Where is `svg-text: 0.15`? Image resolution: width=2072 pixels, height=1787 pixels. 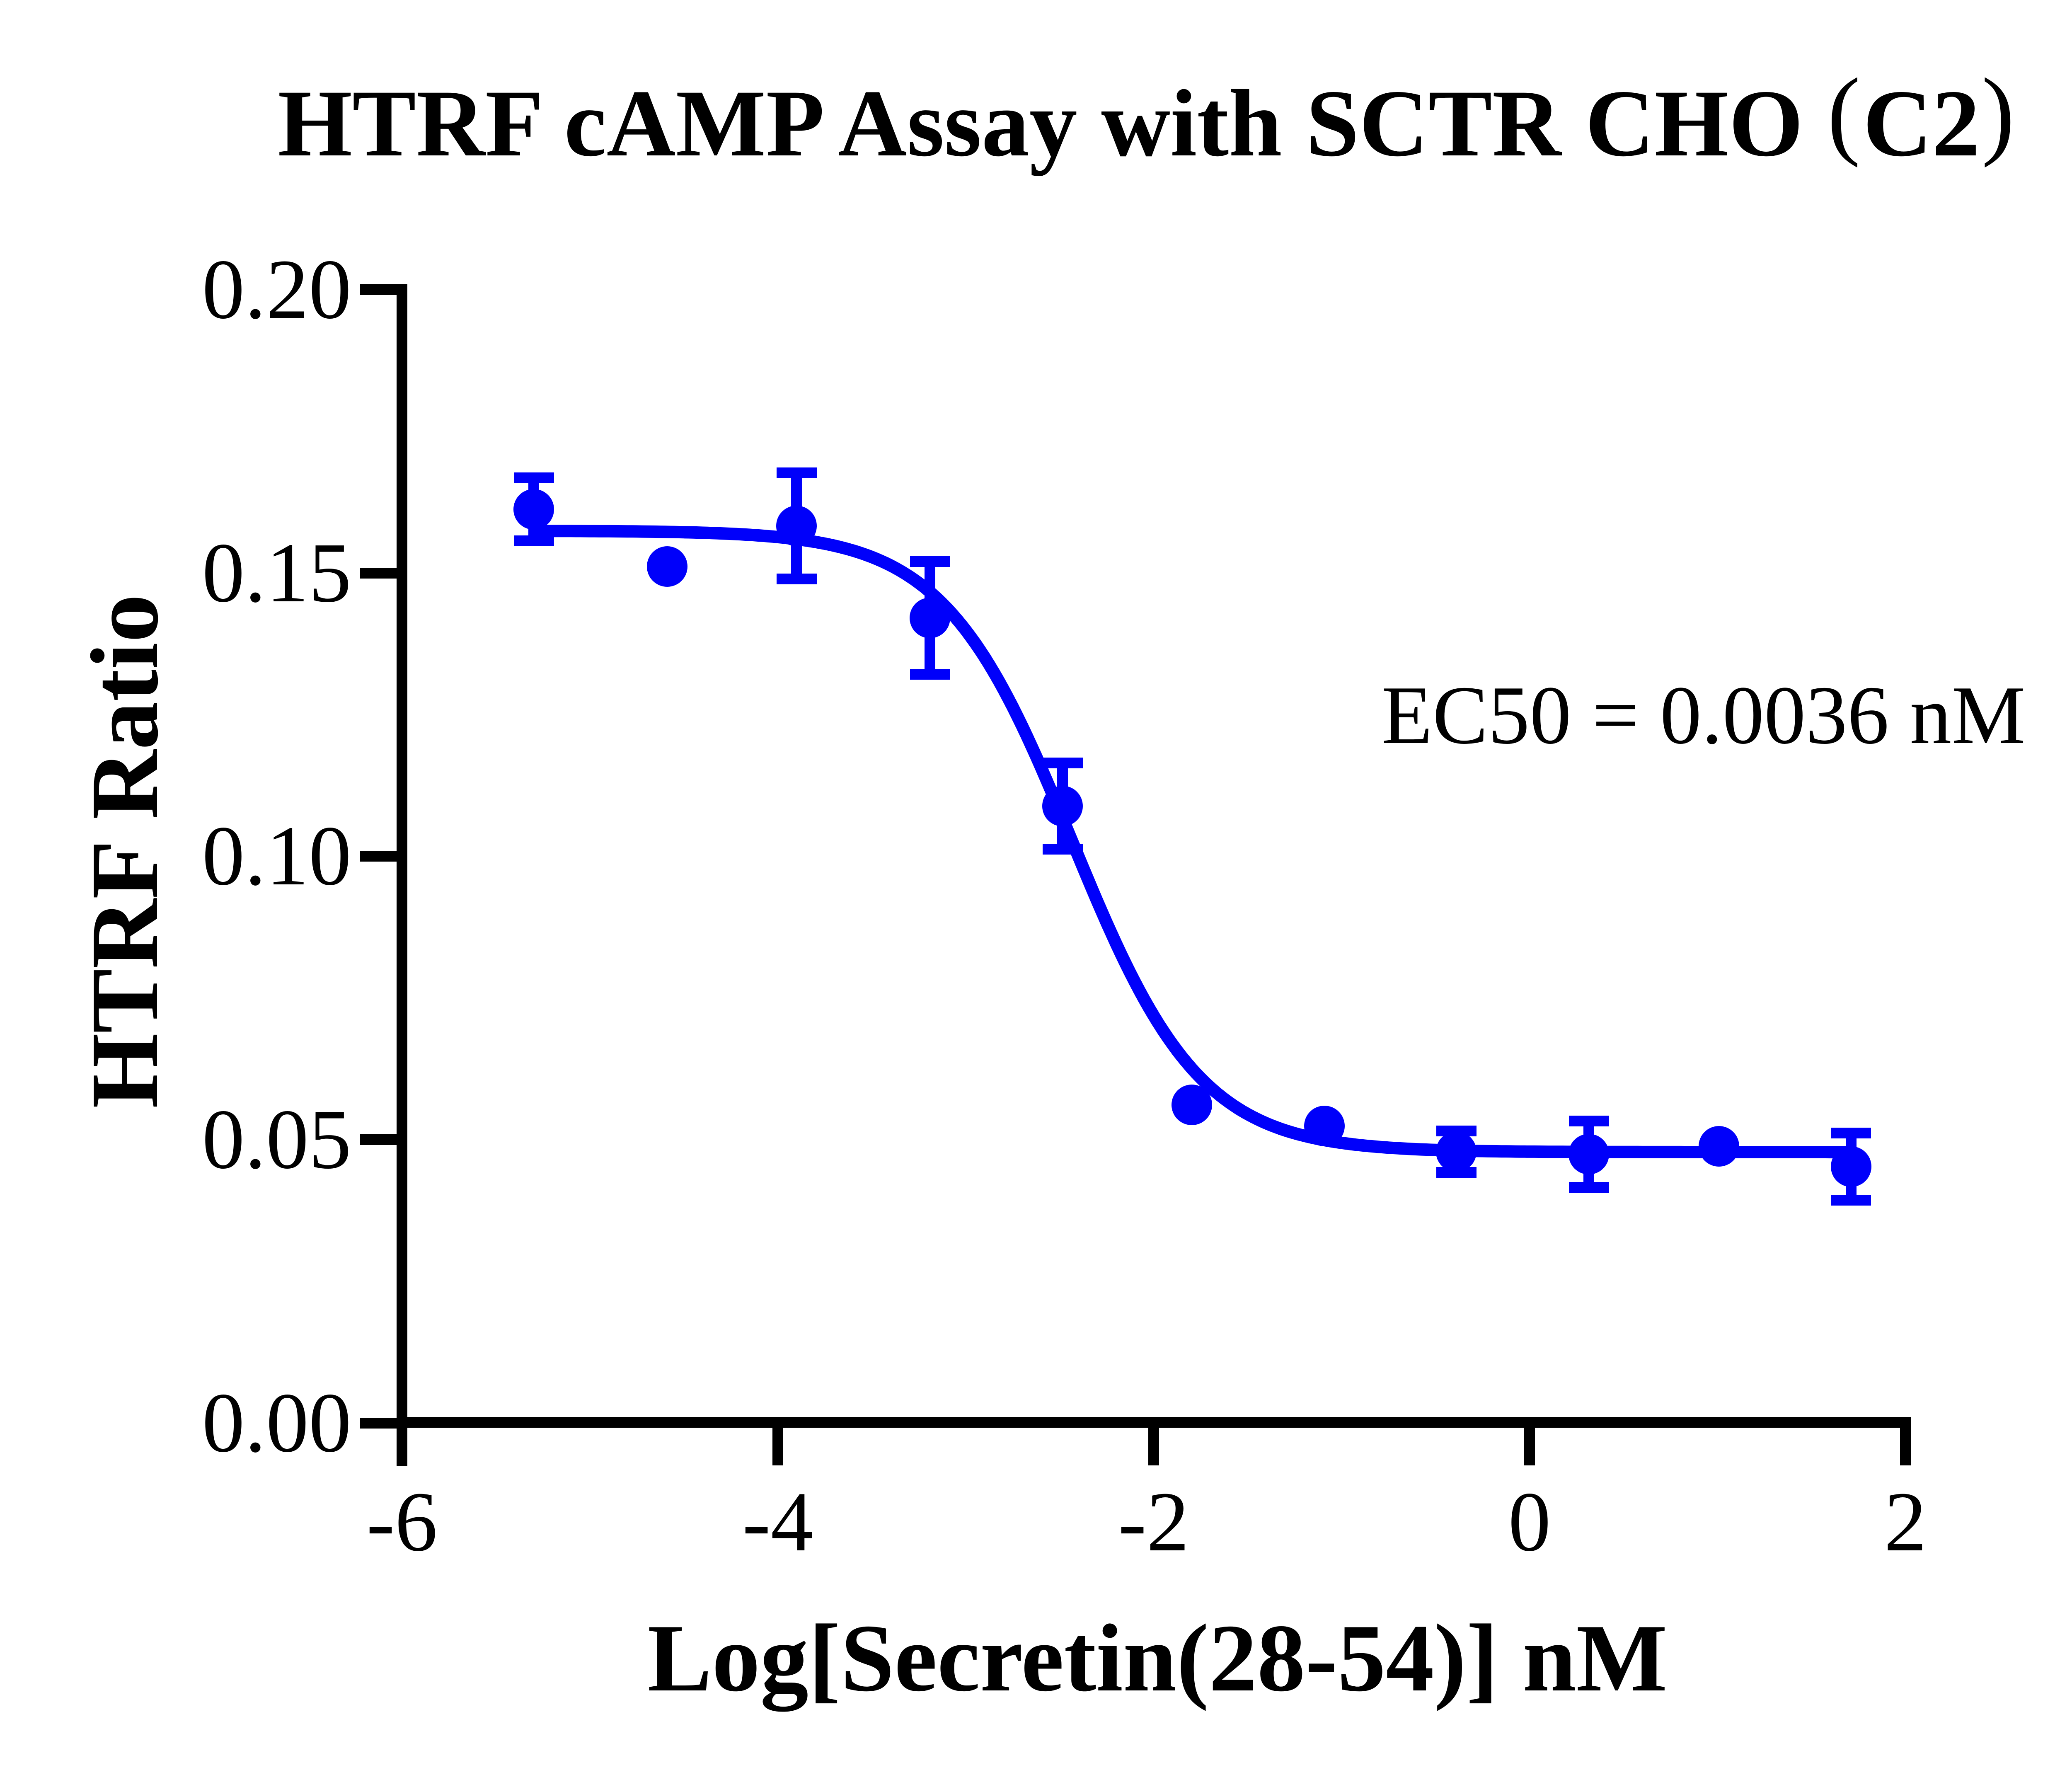 svg-text: 0.15 is located at coordinates (277, 572).